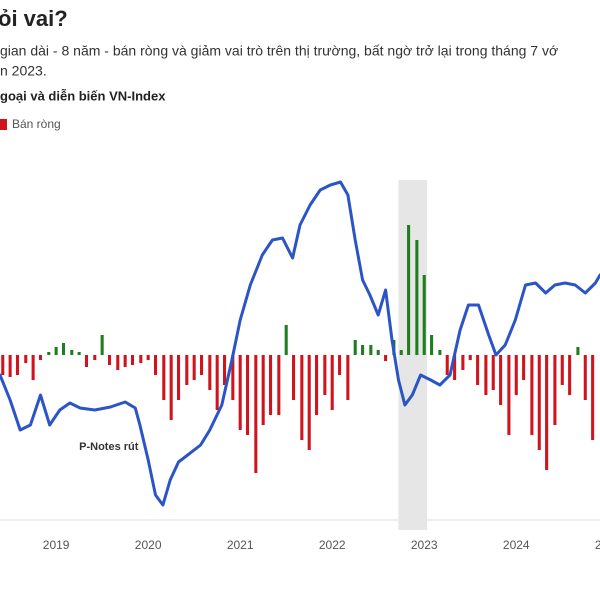 This screenshot has height=600, width=600. What do you see at coordinates (332, 545) in the screenshot?
I see `x-tick-label: 2022` at bounding box center [332, 545].